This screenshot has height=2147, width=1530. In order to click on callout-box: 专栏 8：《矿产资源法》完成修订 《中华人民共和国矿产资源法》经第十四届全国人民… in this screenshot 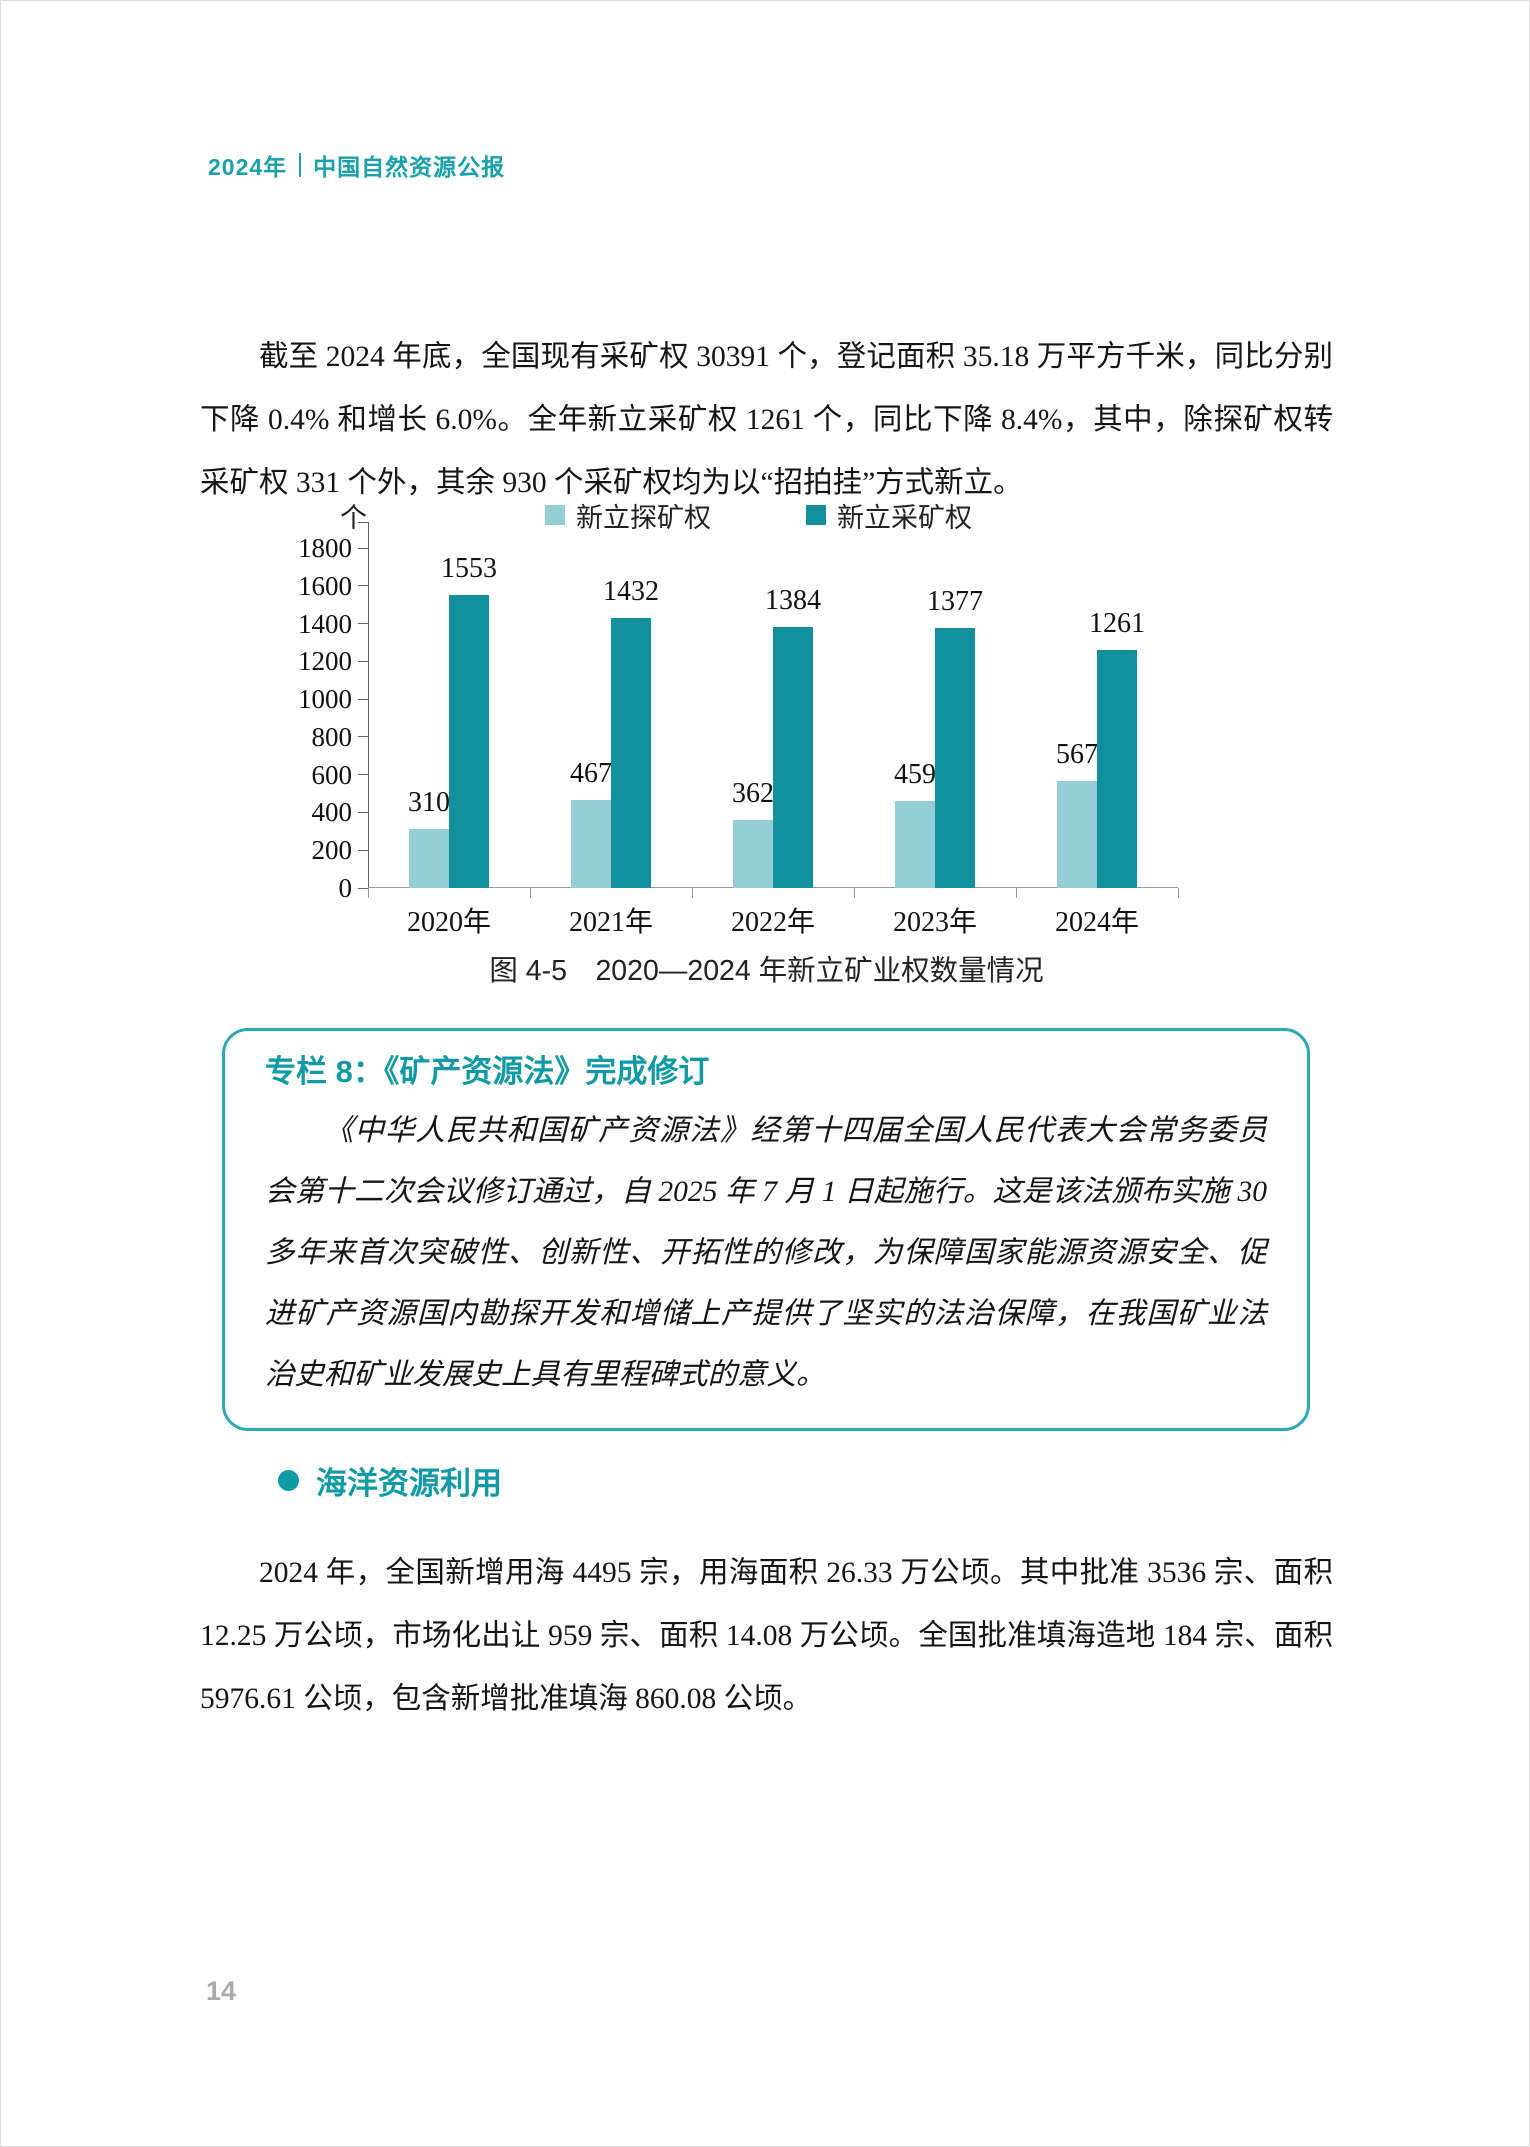, I will do `click(766, 1229)`.